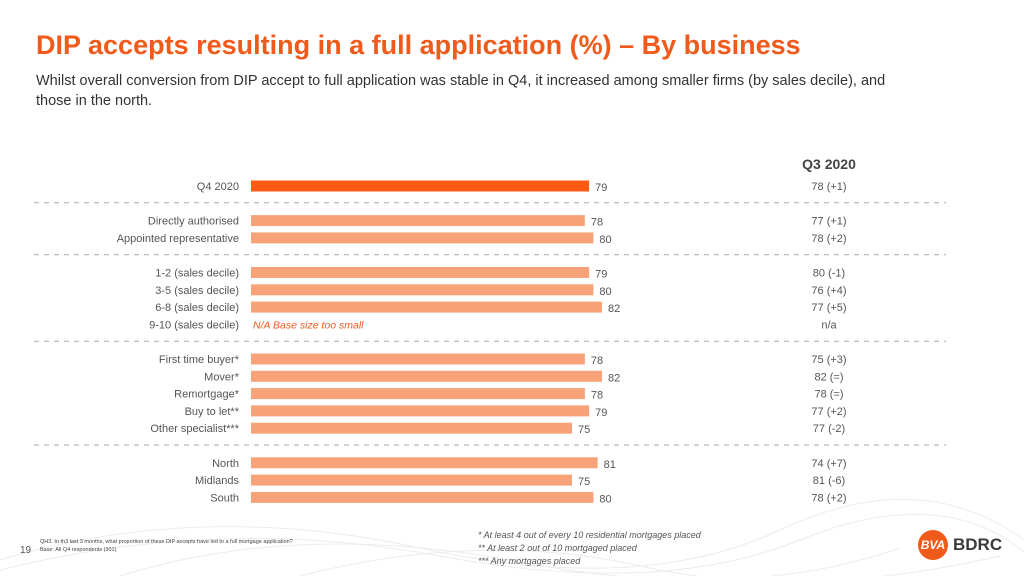  Describe the element at coordinates (194, 429) in the screenshot. I see `row-label: Other specialist***` at that location.